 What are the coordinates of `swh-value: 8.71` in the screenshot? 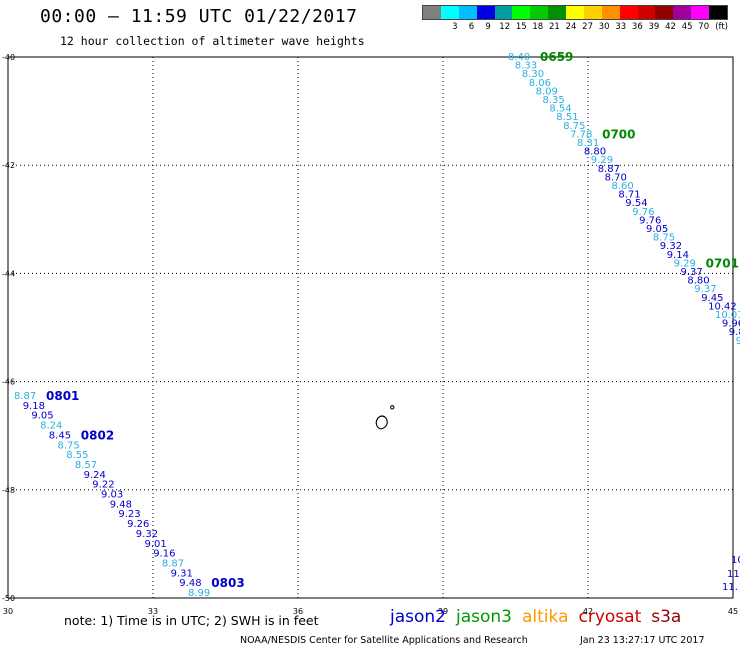 It's located at (629, 195).